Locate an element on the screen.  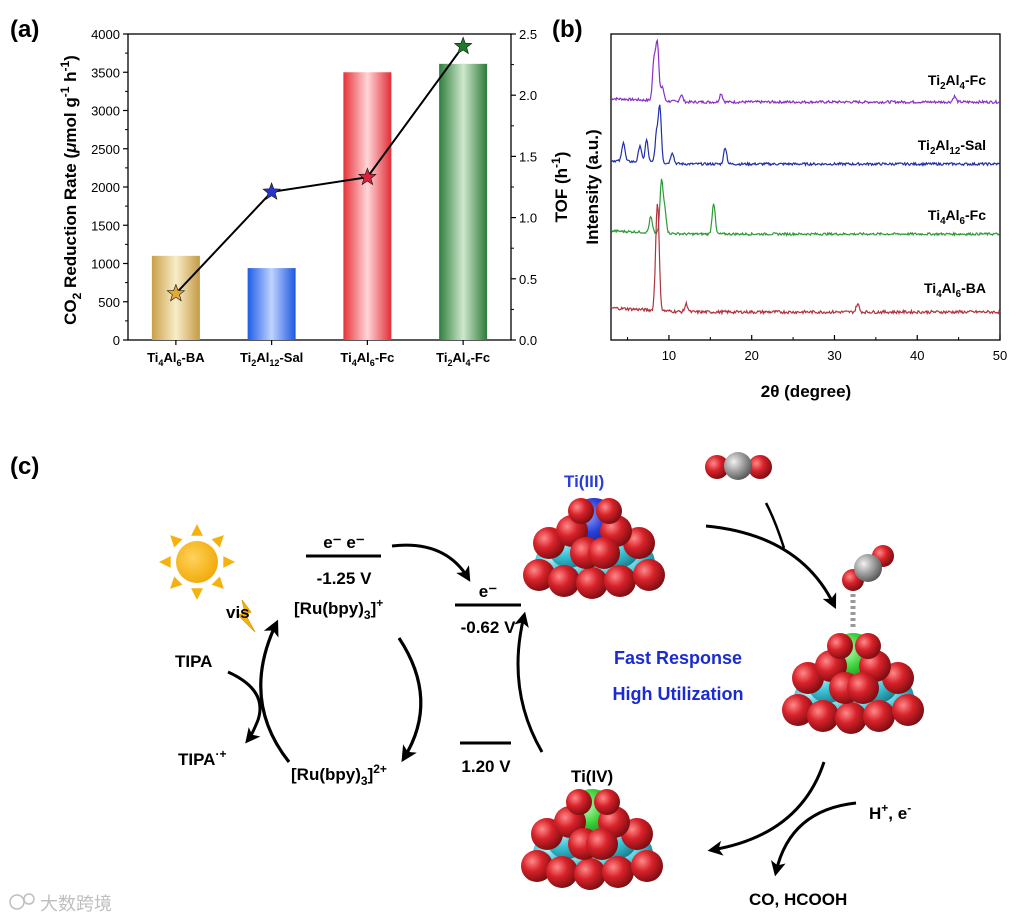
chart-b-xlabel: 2θ (degree) is located at coordinates (806, 391).